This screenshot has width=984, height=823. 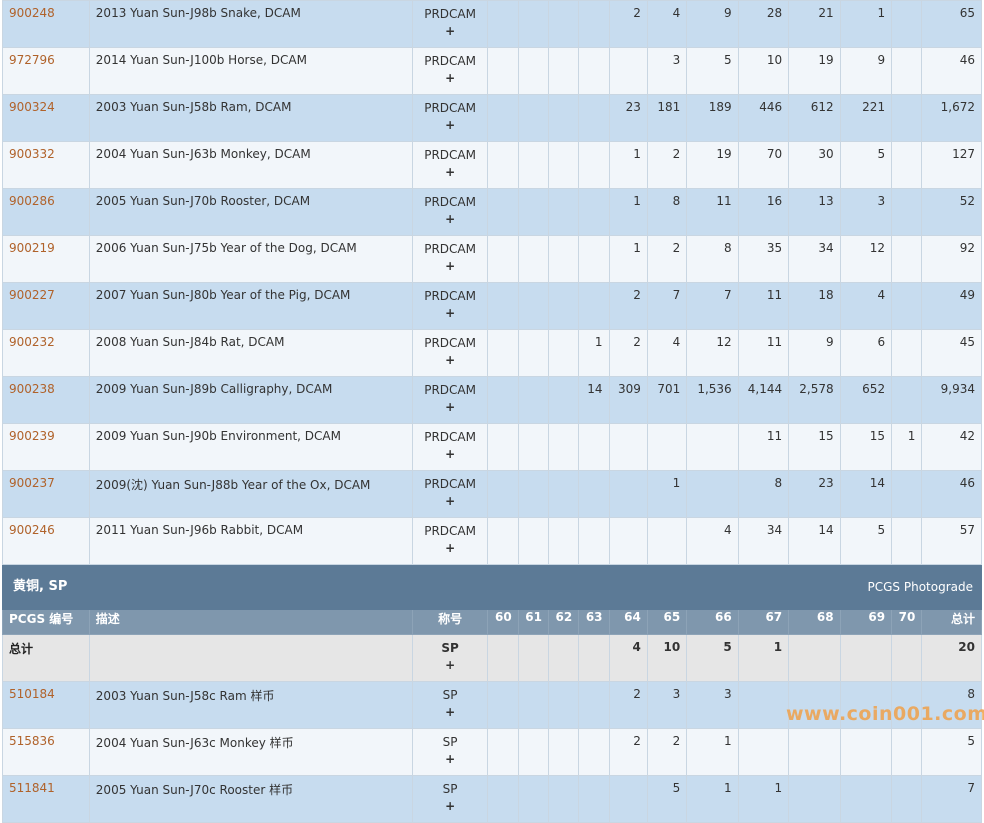 What do you see at coordinates (32, 530) in the screenshot?
I see `pcgs-id-link: 900246` at bounding box center [32, 530].